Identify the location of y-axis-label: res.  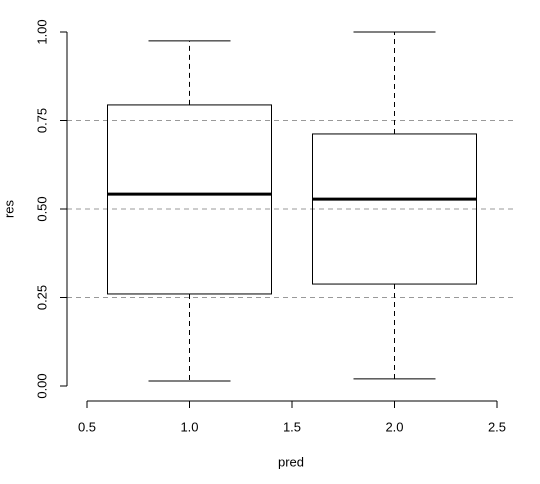
(8, 208).